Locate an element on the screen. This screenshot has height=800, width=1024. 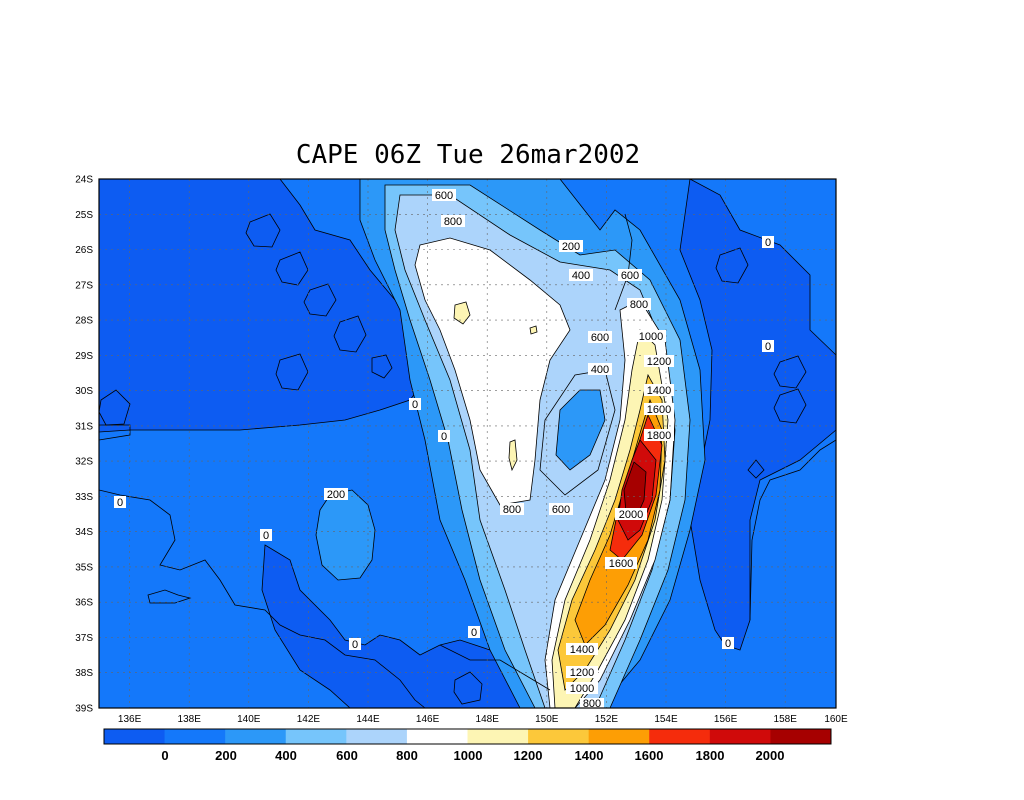
colorbar-label: 1600 is located at coordinates (649, 755).